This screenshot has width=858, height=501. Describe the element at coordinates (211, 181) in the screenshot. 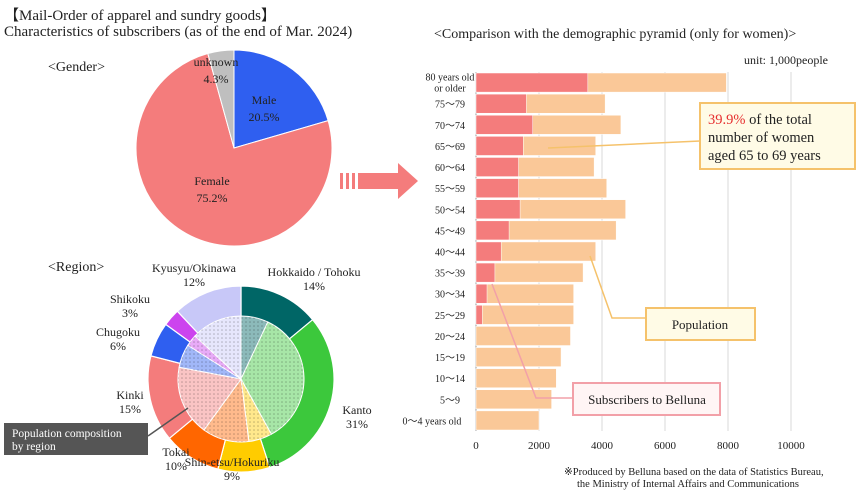

I see `gender-label-female: Female` at that location.